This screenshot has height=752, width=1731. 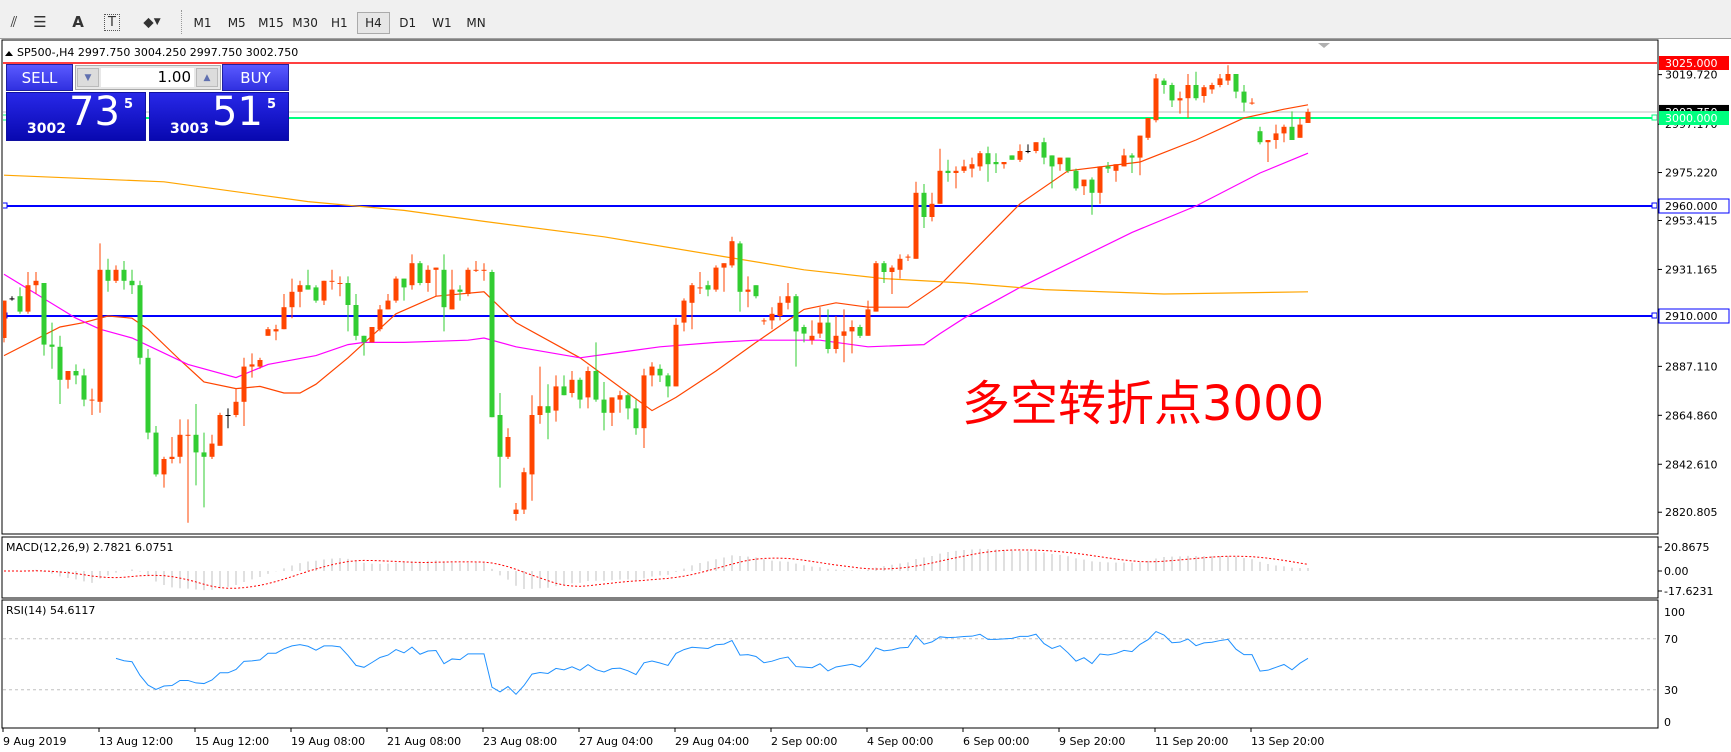 I want to click on time-axis-label: 4 Sep 00:00, so click(x=900, y=741).